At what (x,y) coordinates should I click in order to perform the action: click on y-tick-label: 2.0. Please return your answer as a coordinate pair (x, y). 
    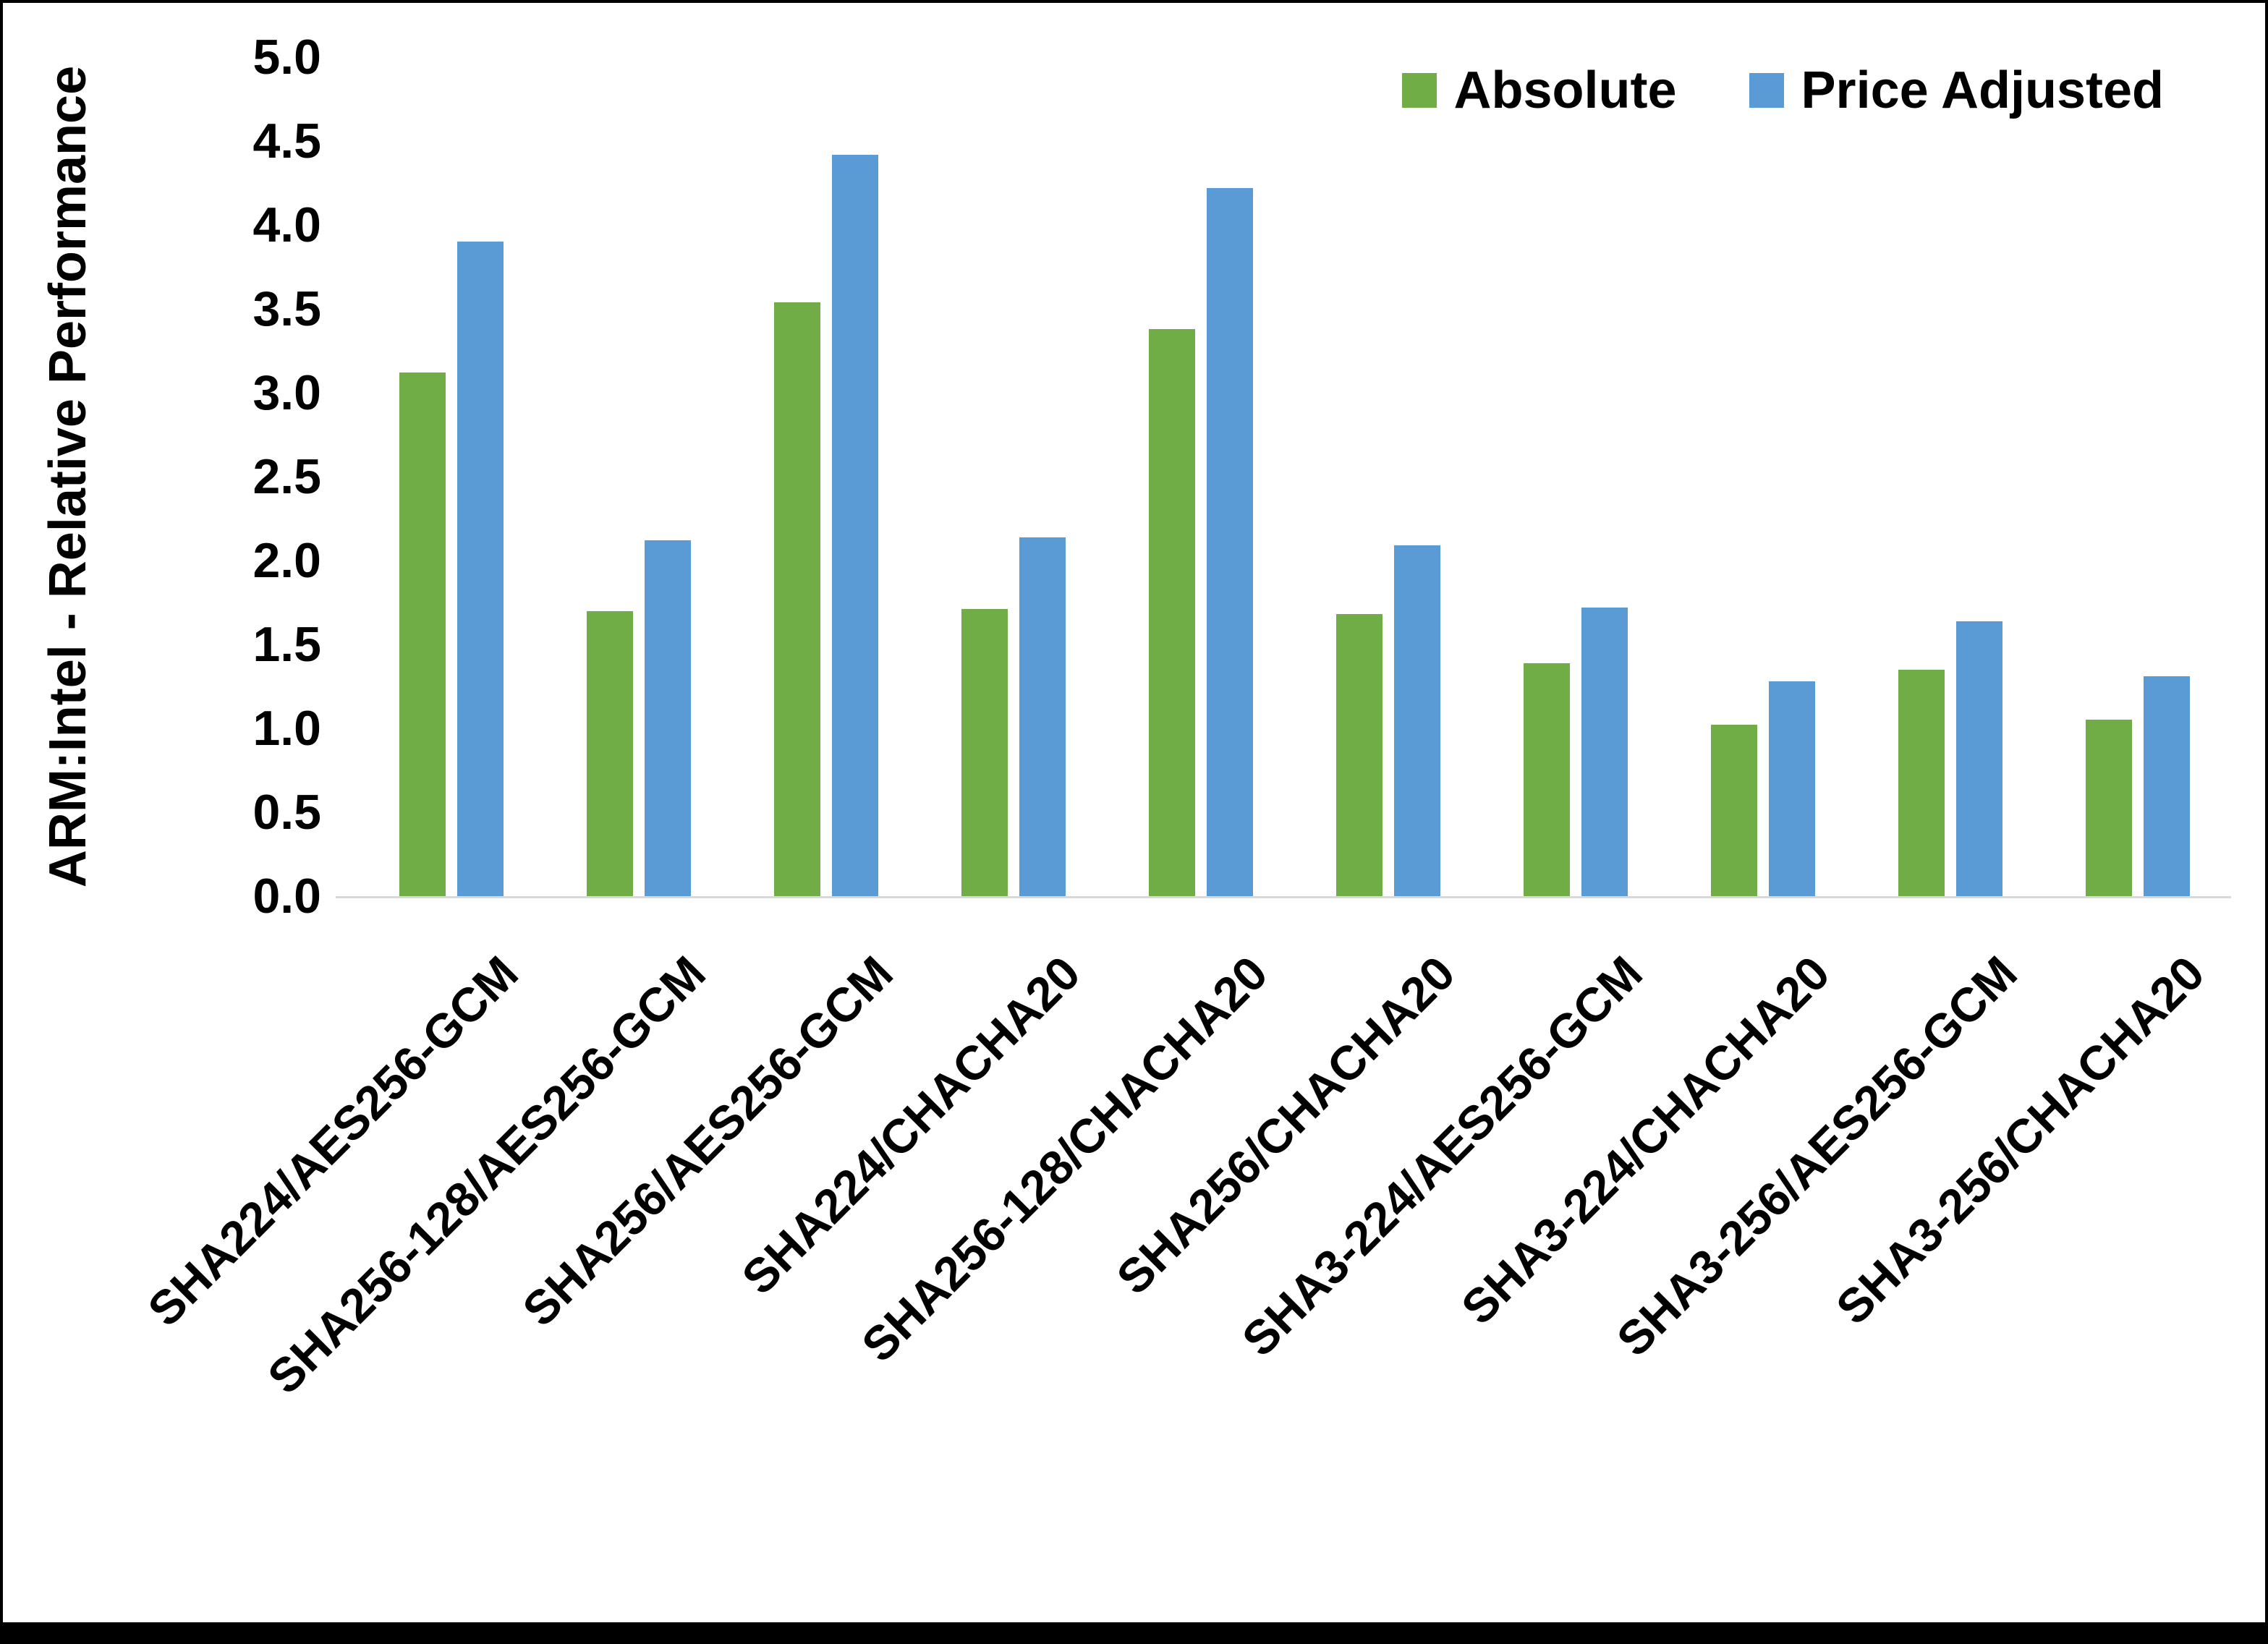
    Looking at the image, I should click on (286, 560).